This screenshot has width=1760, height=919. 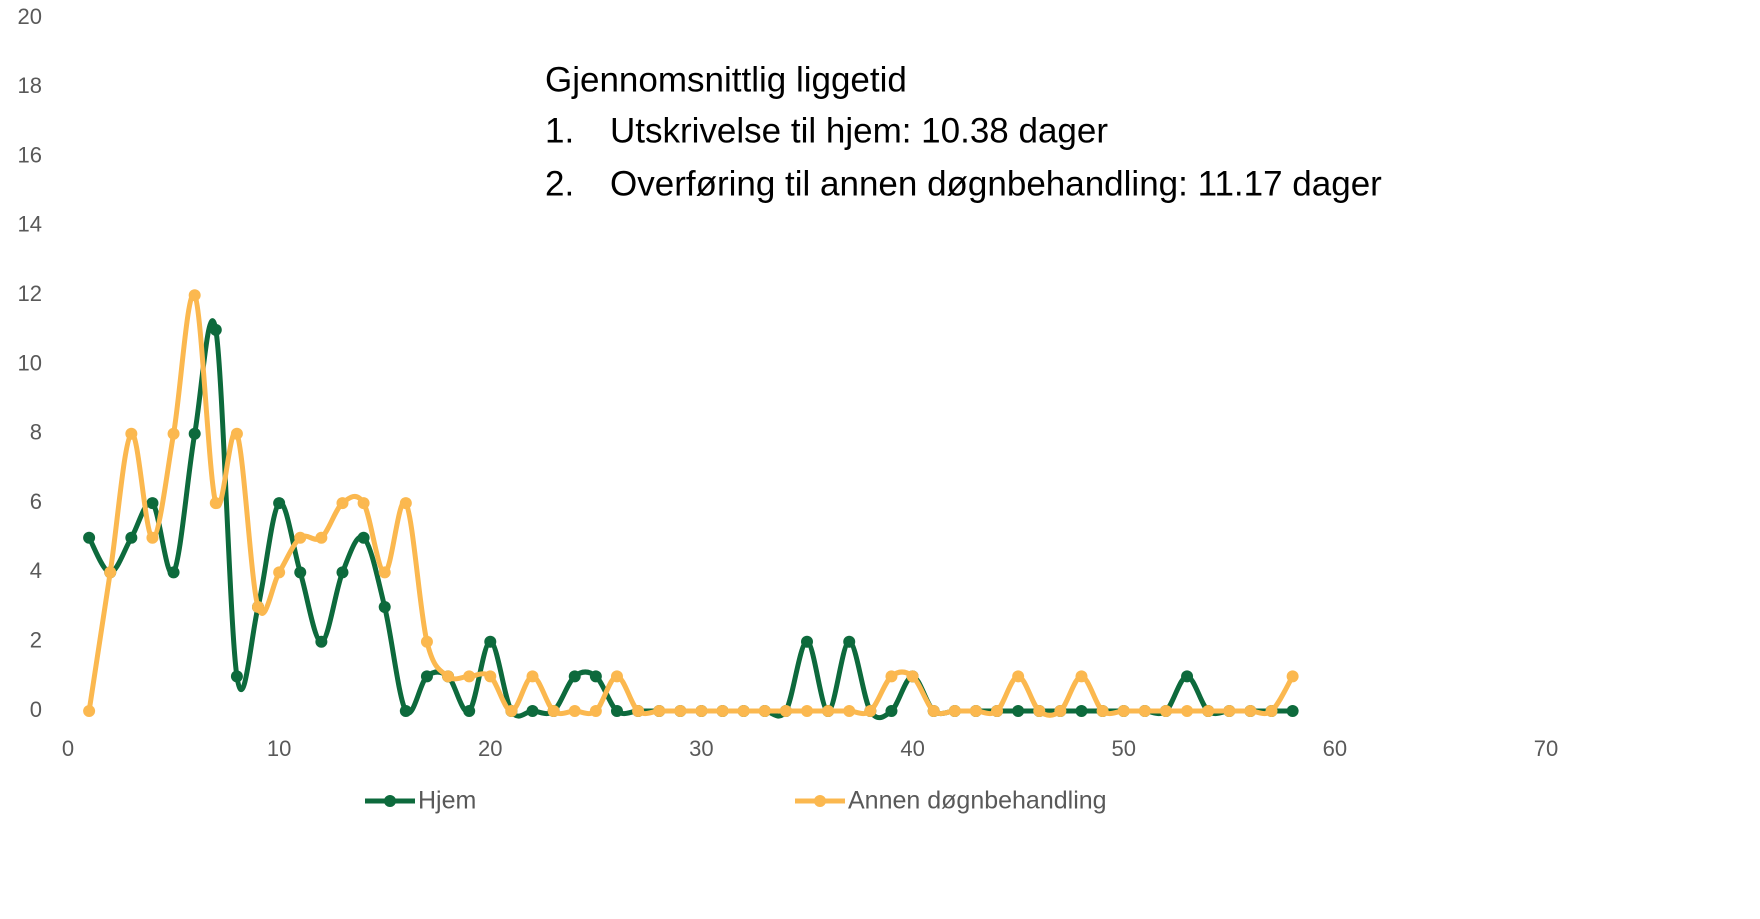 I want to click on annotation-heading: Gjennomsnittlig liggetid, so click(x=726, y=79).